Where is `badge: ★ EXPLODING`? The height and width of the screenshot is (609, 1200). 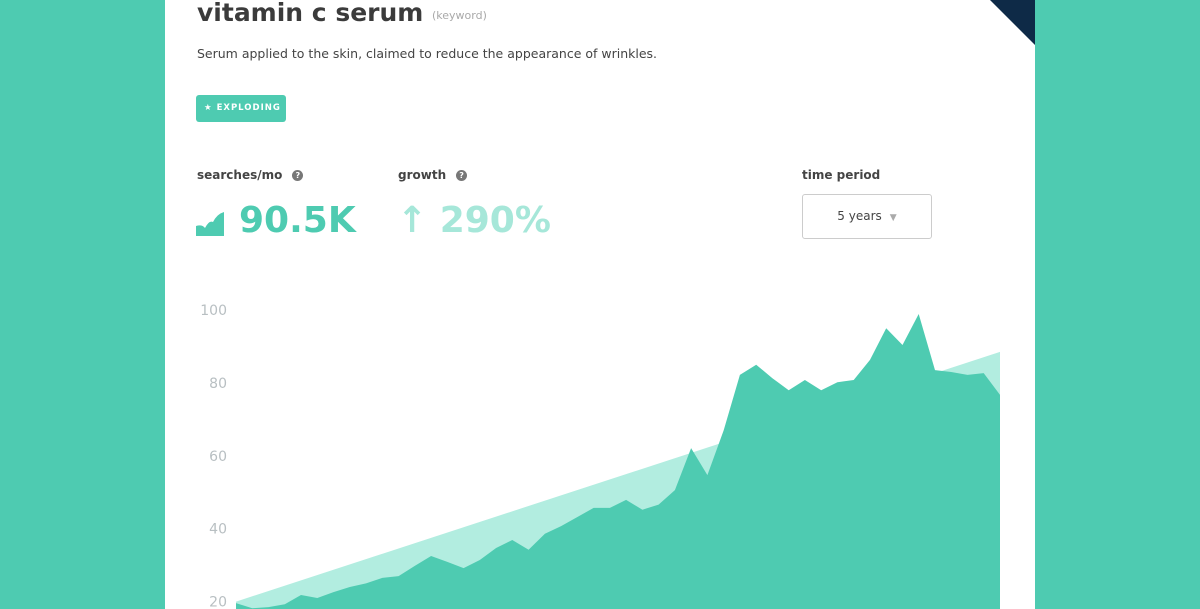
badge: ★ EXPLODING is located at coordinates (241, 108).